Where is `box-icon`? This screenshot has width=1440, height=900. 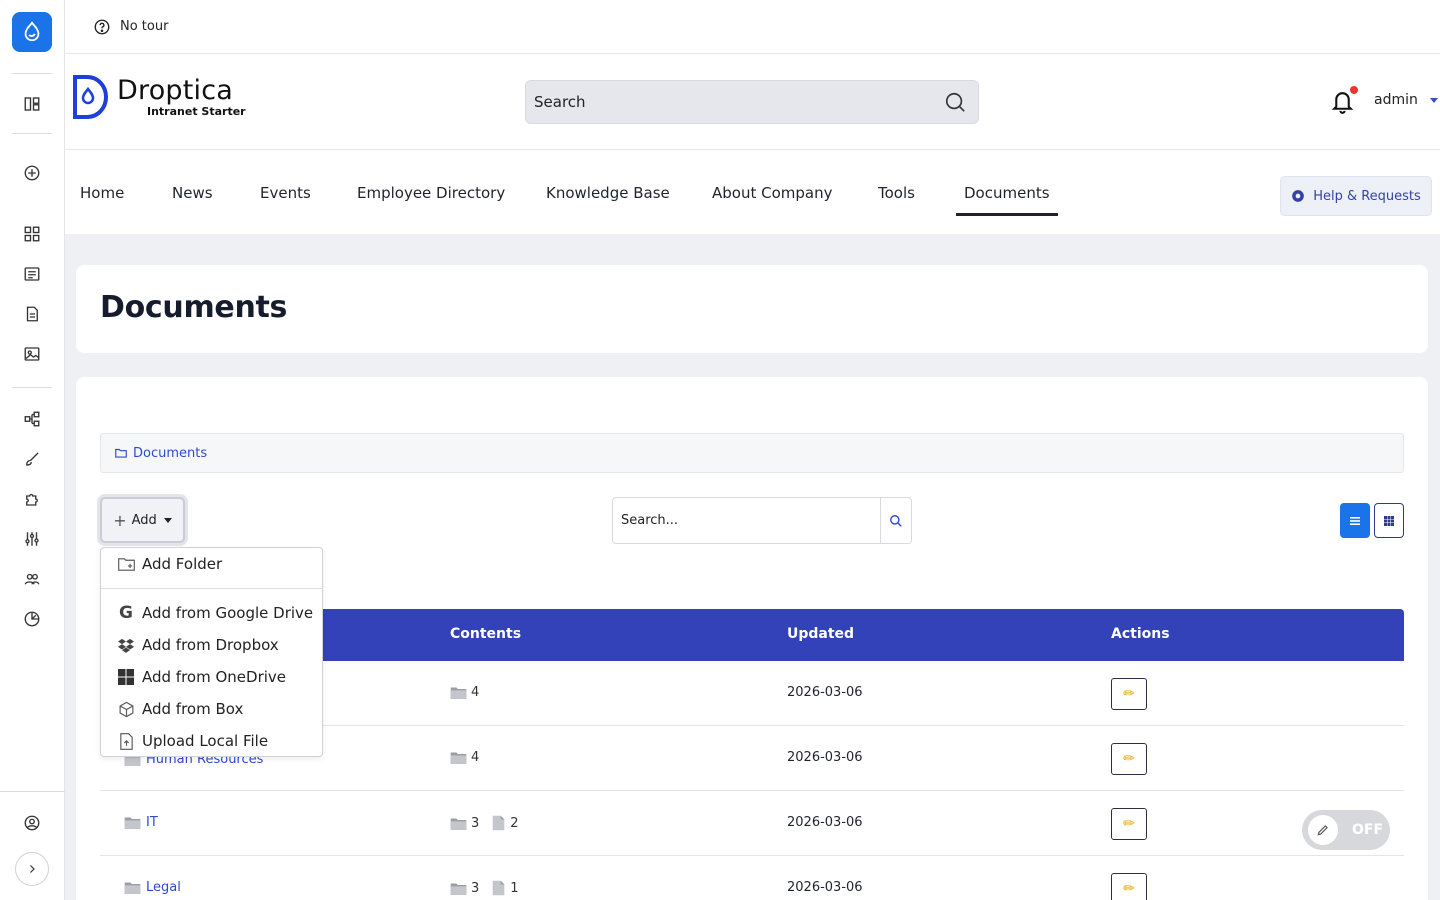 box-icon is located at coordinates (126, 709).